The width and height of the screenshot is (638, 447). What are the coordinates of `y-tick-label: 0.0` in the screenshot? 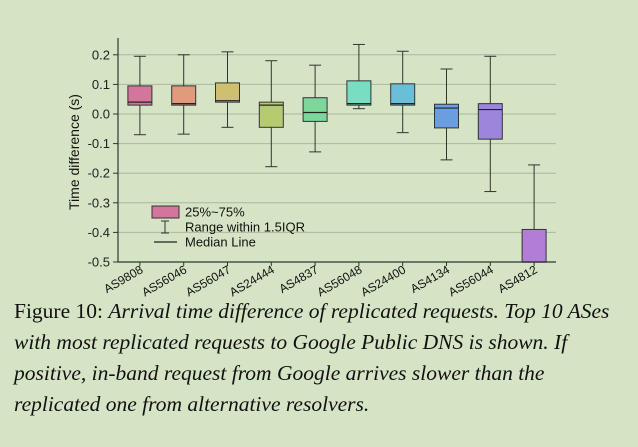 It's located at (101, 114).